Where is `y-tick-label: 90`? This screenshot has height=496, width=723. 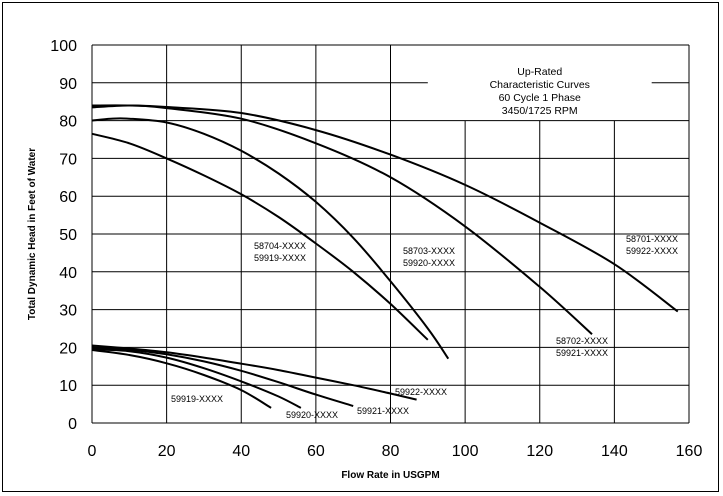 y-tick-label: 90 is located at coordinates (68, 84).